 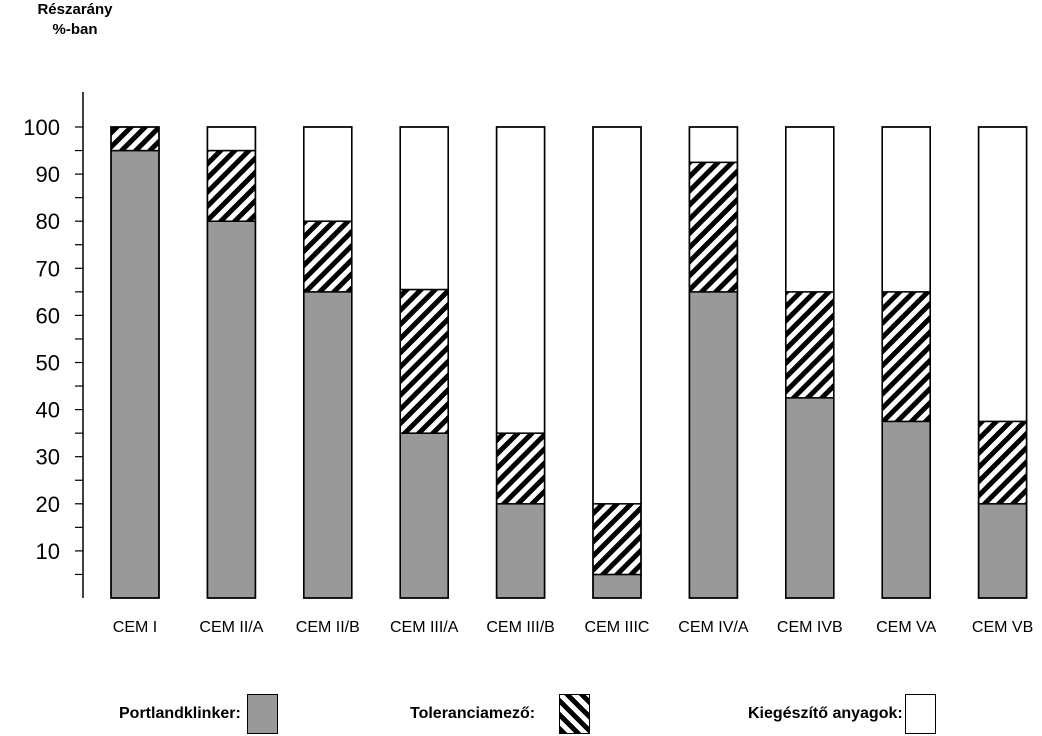 What do you see at coordinates (617, 539) in the screenshot?
I see `bar-6-tolerance` at bounding box center [617, 539].